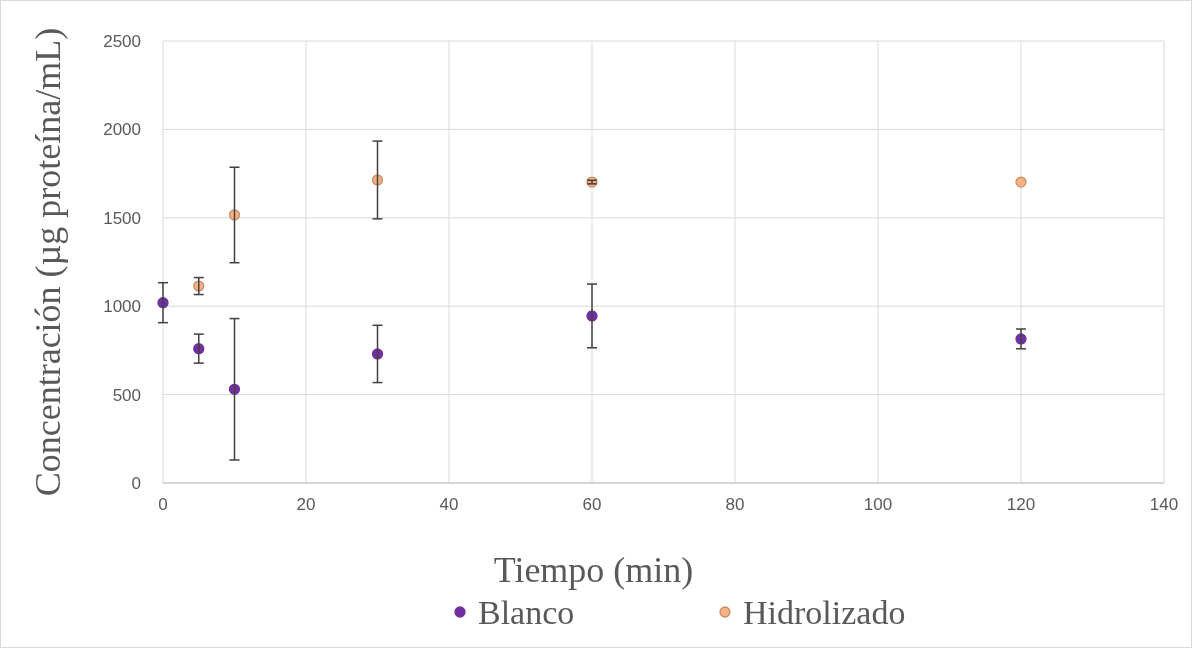 This screenshot has width=1200, height=648. What do you see at coordinates (593, 570) in the screenshot?
I see `x-axis-title: Tiempo (min)` at bounding box center [593, 570].